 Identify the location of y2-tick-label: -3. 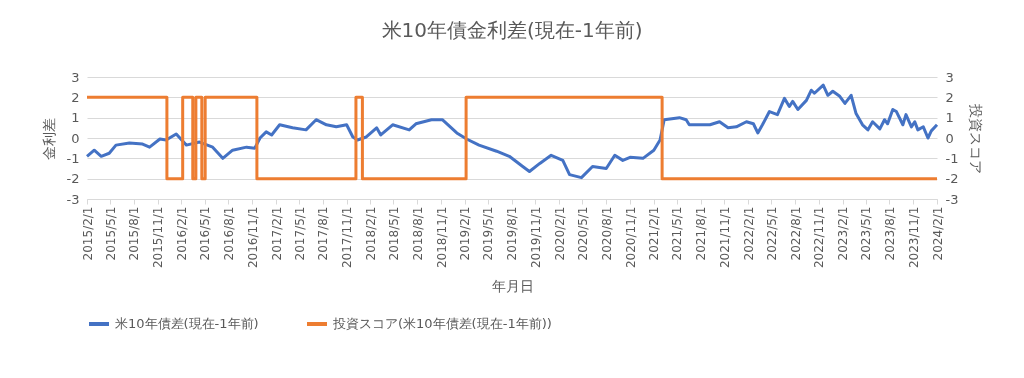
(952, 199).